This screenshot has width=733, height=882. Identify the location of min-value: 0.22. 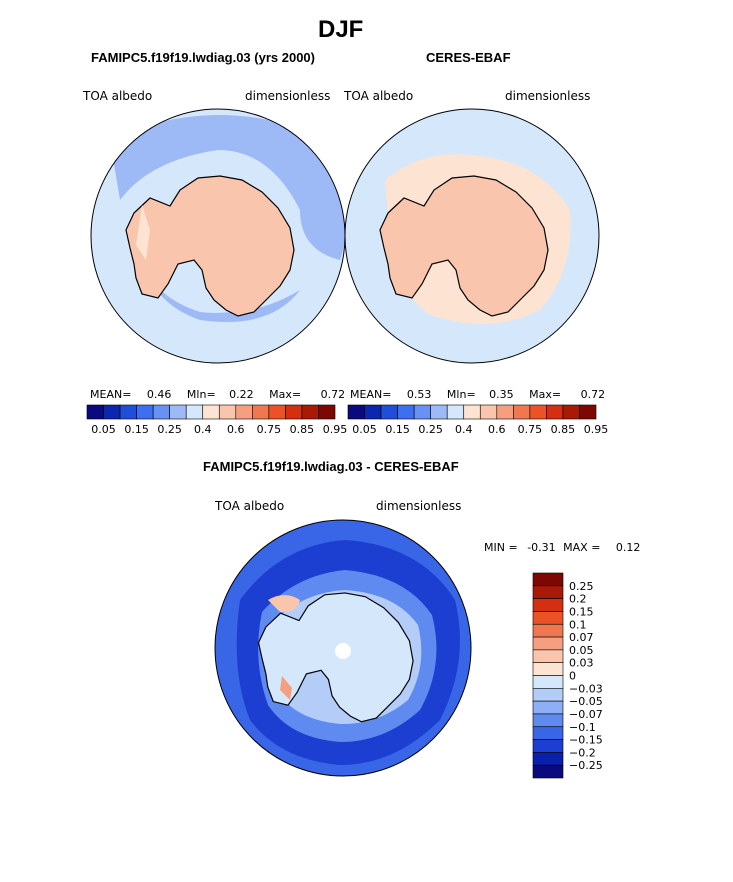
(241, 394).